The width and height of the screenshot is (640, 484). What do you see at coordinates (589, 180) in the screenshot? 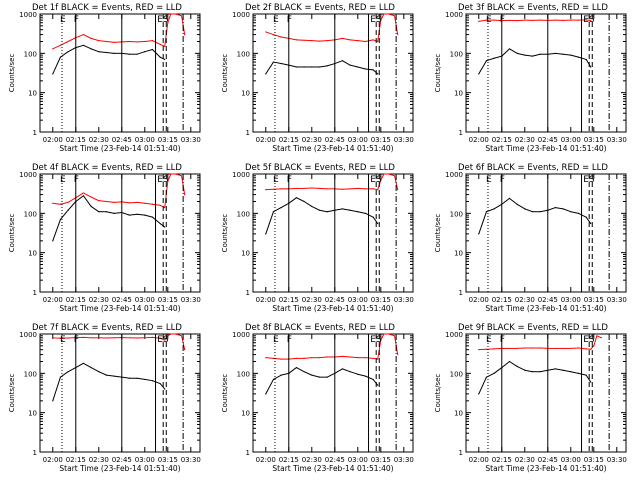
I see `marker-label: ES` at bounding box center [589, 180].